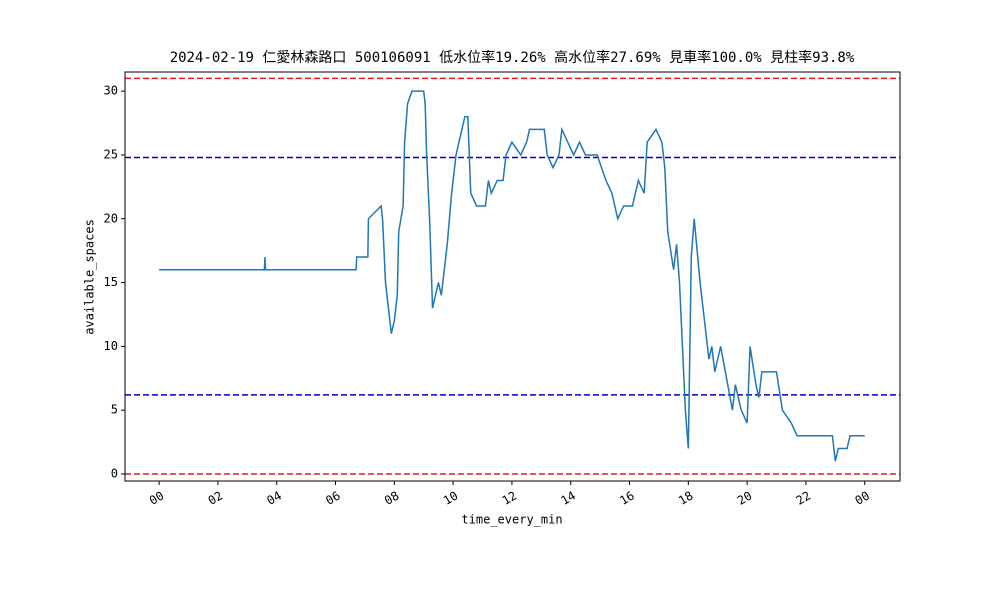 The width and height of the screenshot is (1000, 604). Describe the element at coordinates (333, 498) in the screenshot. I see `x-tick-label: 06` at that location.